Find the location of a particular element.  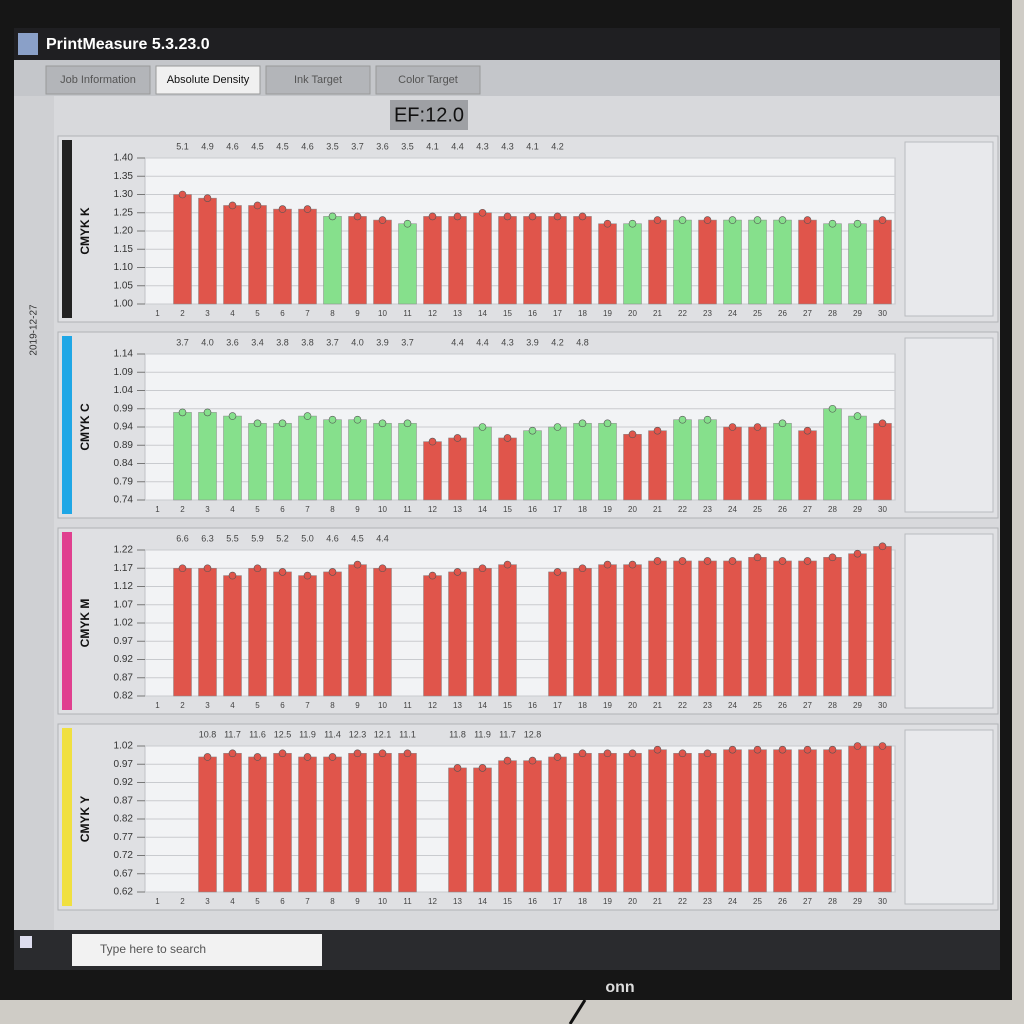

side-color is located at coordinates (67, 425).